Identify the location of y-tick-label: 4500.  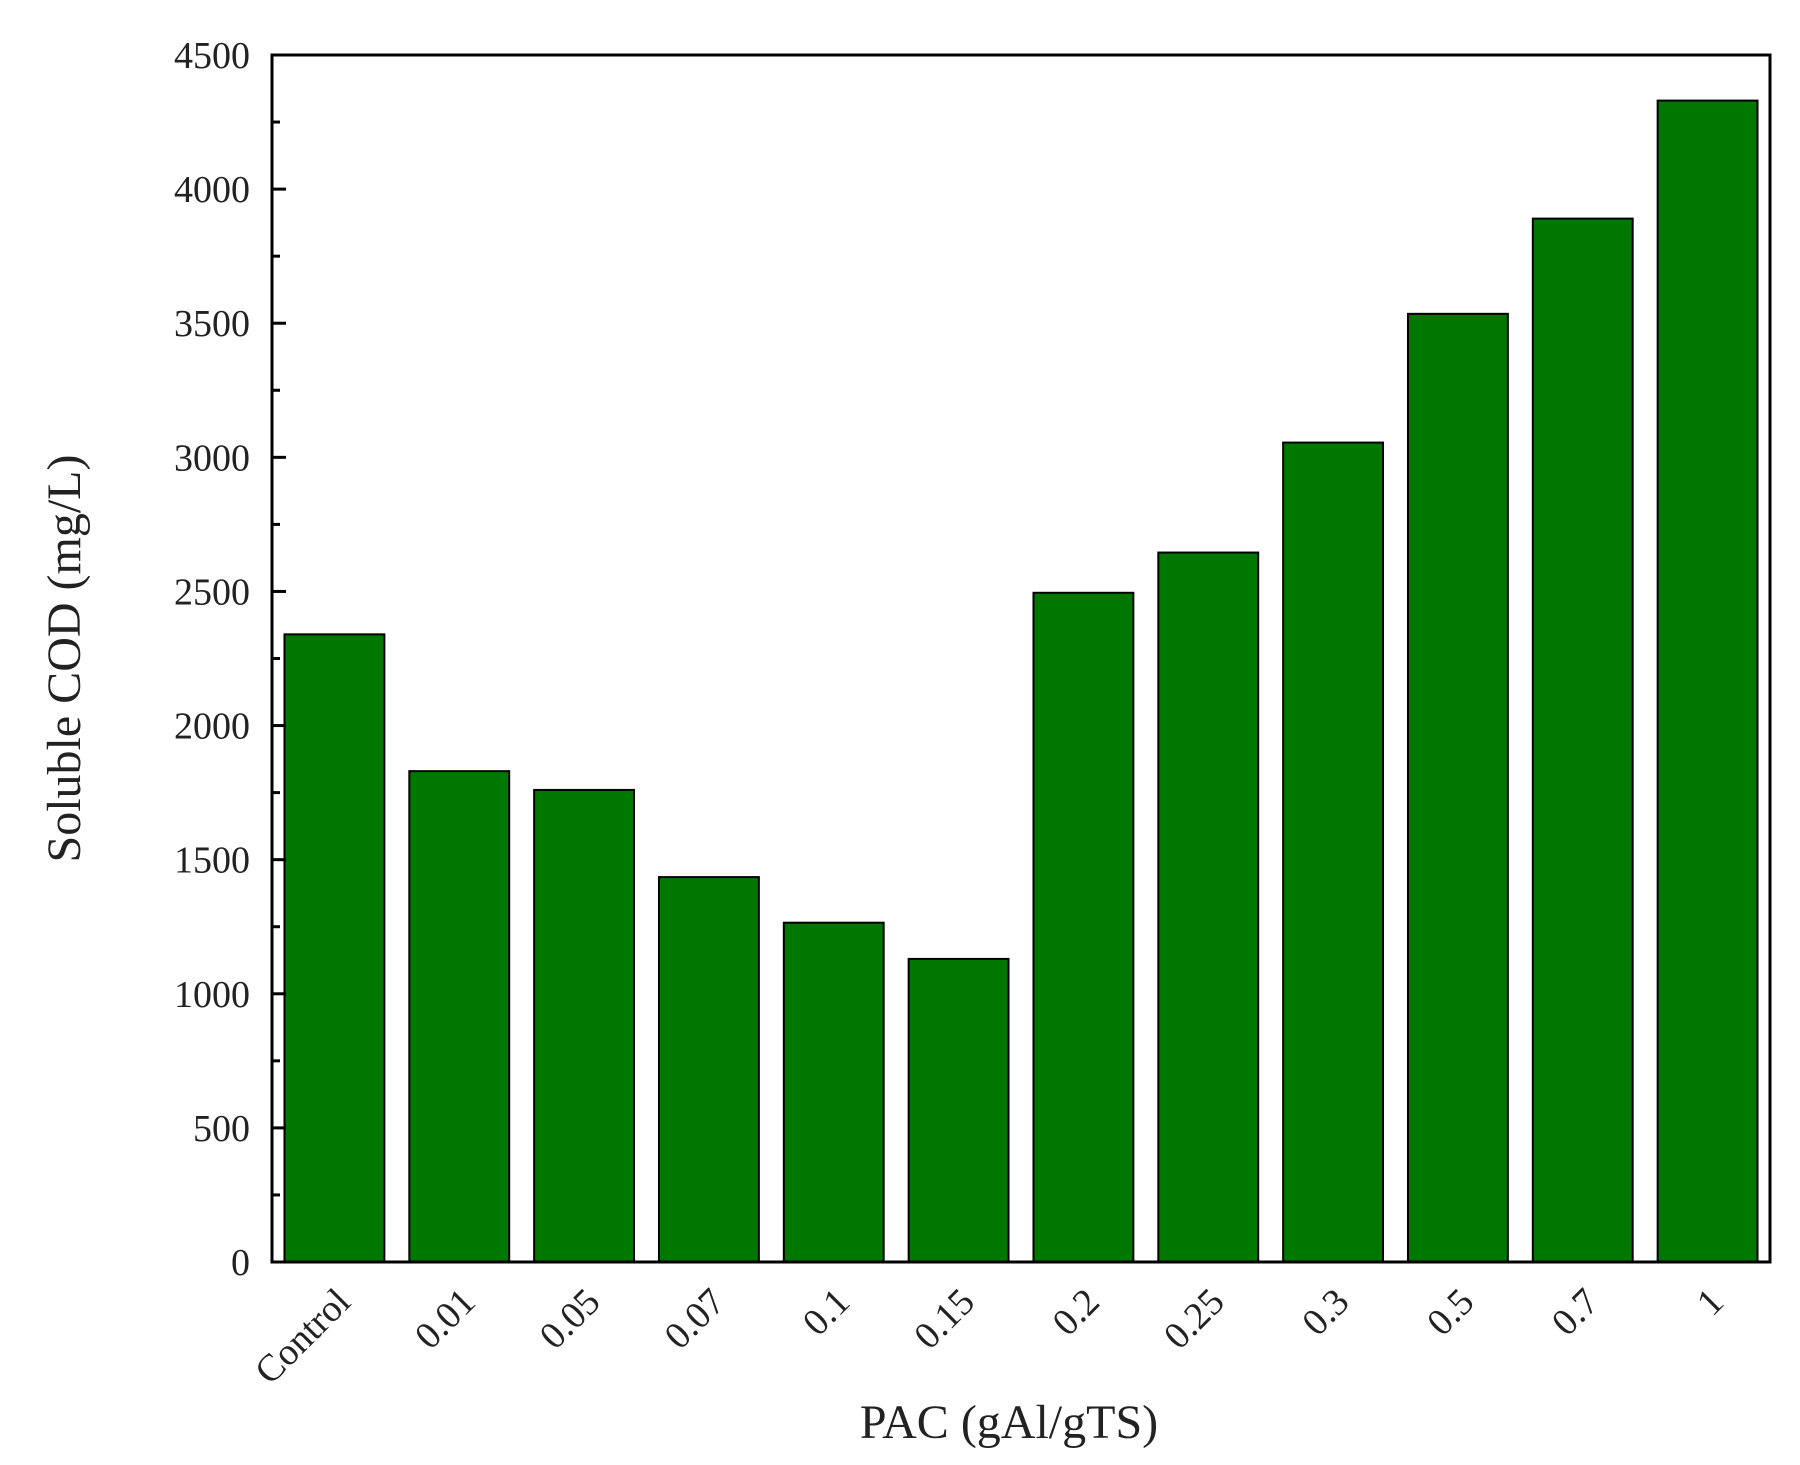
(212, 56).